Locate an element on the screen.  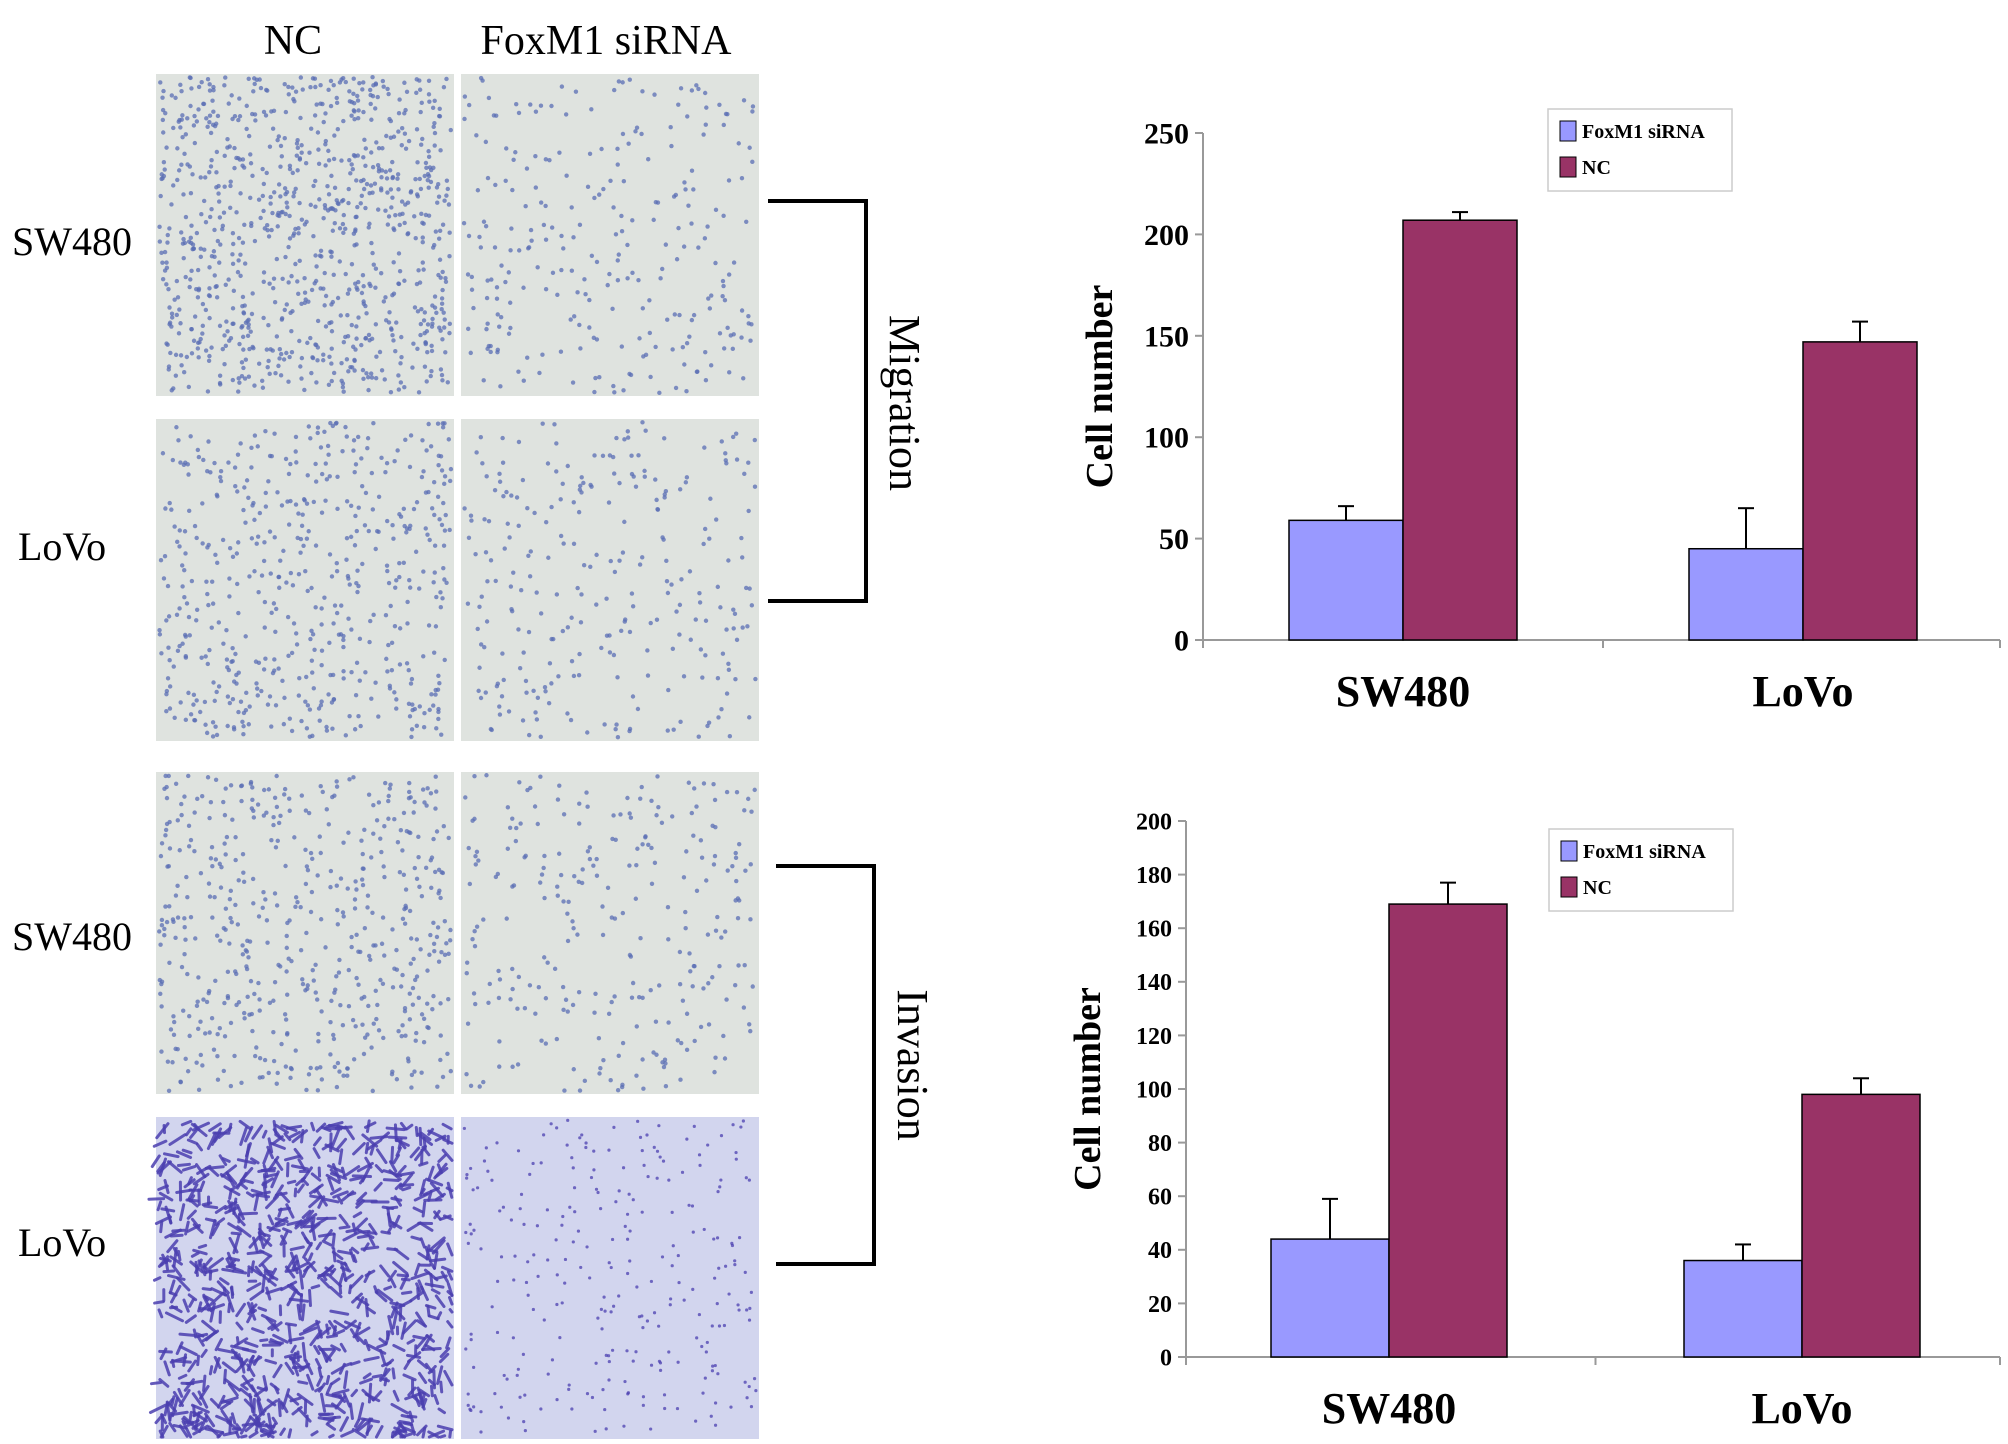
y-tick-label: 80 is located at coordinates (1160, 1144).